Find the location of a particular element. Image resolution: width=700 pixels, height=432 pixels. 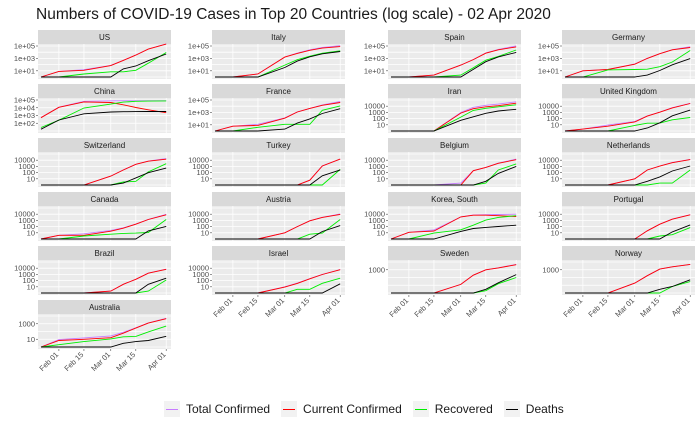

panel-strip-label: United Kingdom is located at coordinates (628, 91).